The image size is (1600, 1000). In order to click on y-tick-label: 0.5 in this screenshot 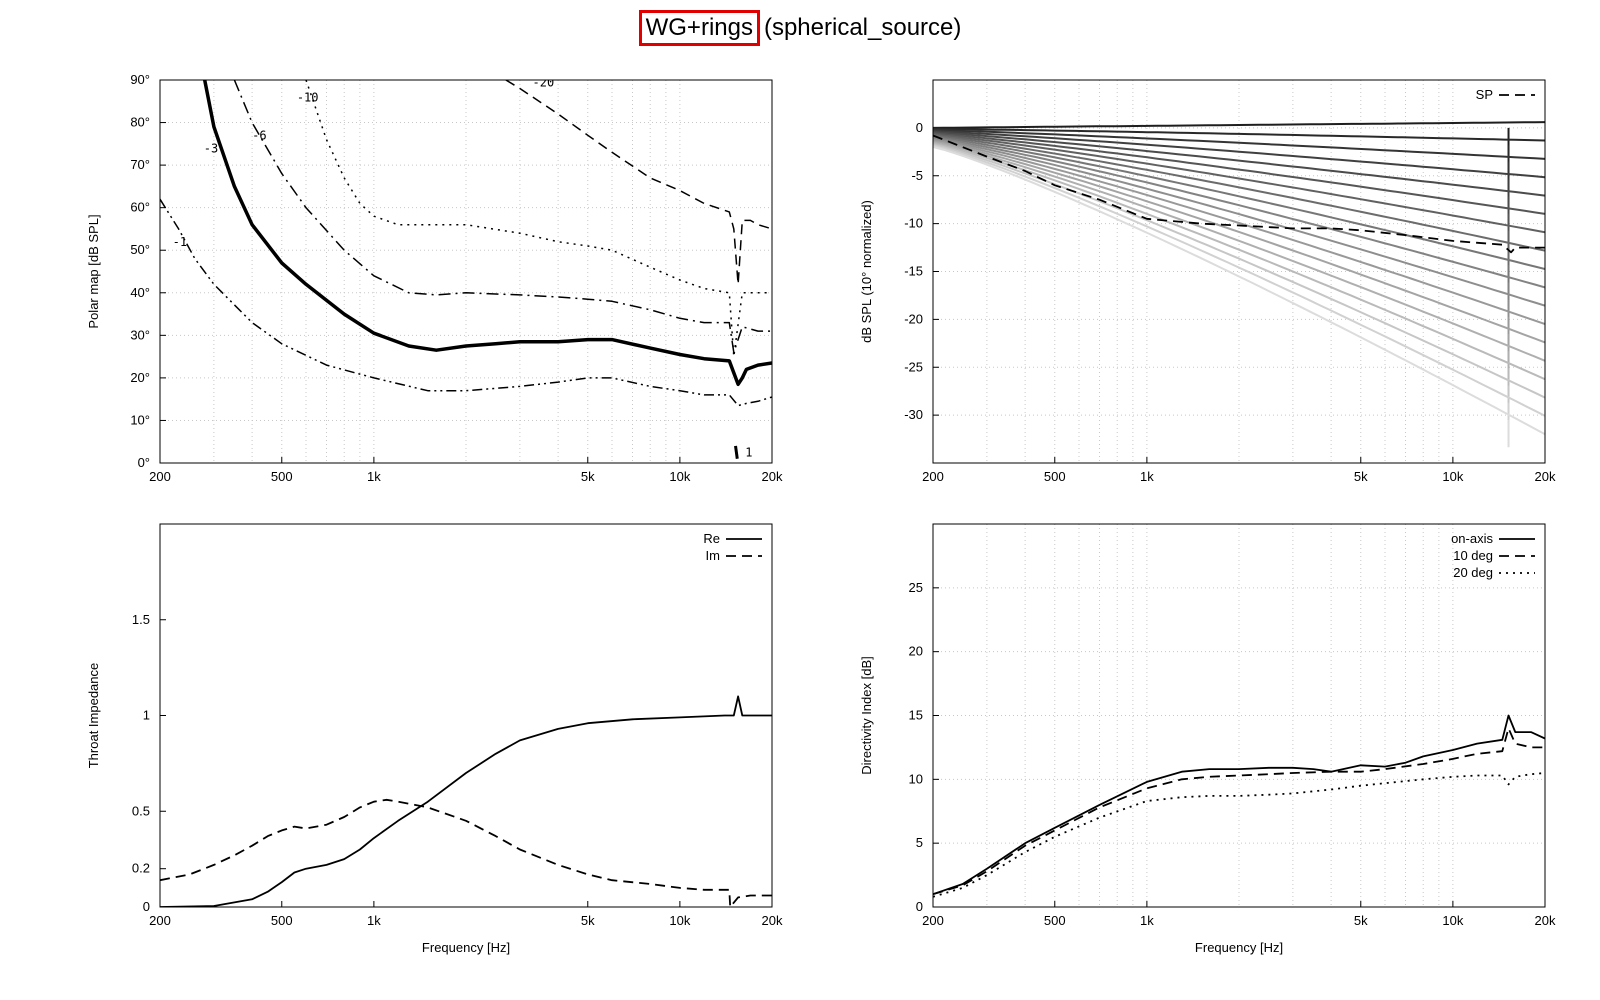, I will do `click(141, 810)`.